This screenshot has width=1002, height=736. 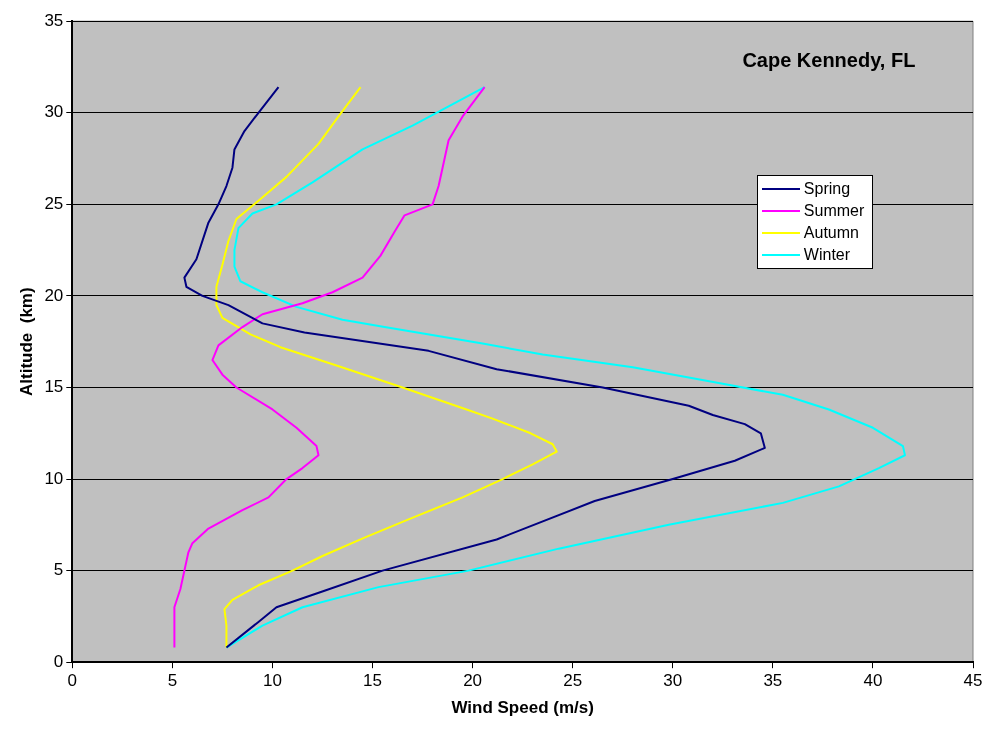 I want to click on y-tick-label: 10, so click(x=54, y=478).